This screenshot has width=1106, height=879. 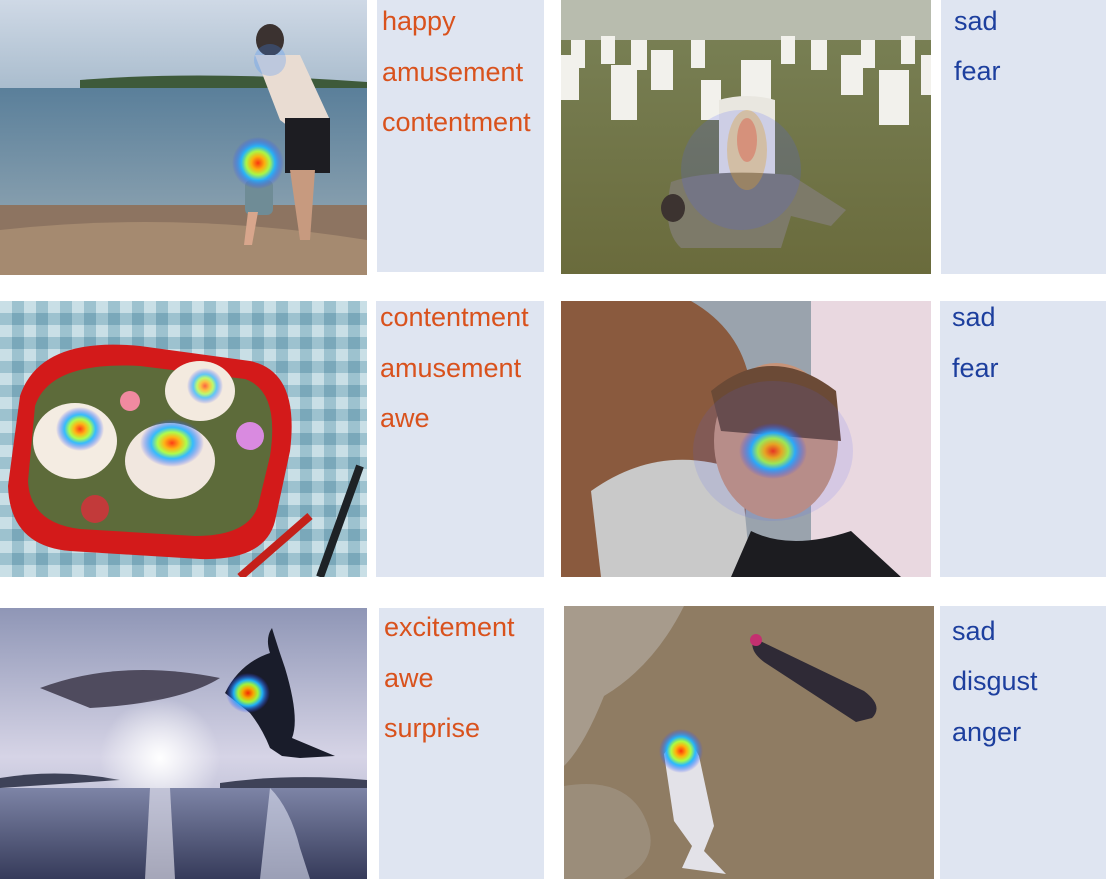 I want to click on emotion-label: excitement, so click(x=449, y=627).